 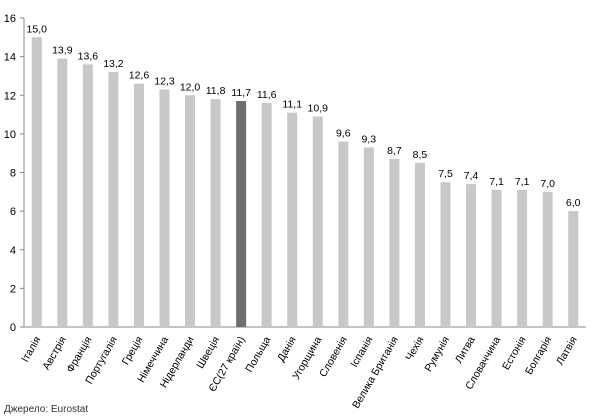 I want to click on y-tick-label: 8, so click(x=13, y=174).